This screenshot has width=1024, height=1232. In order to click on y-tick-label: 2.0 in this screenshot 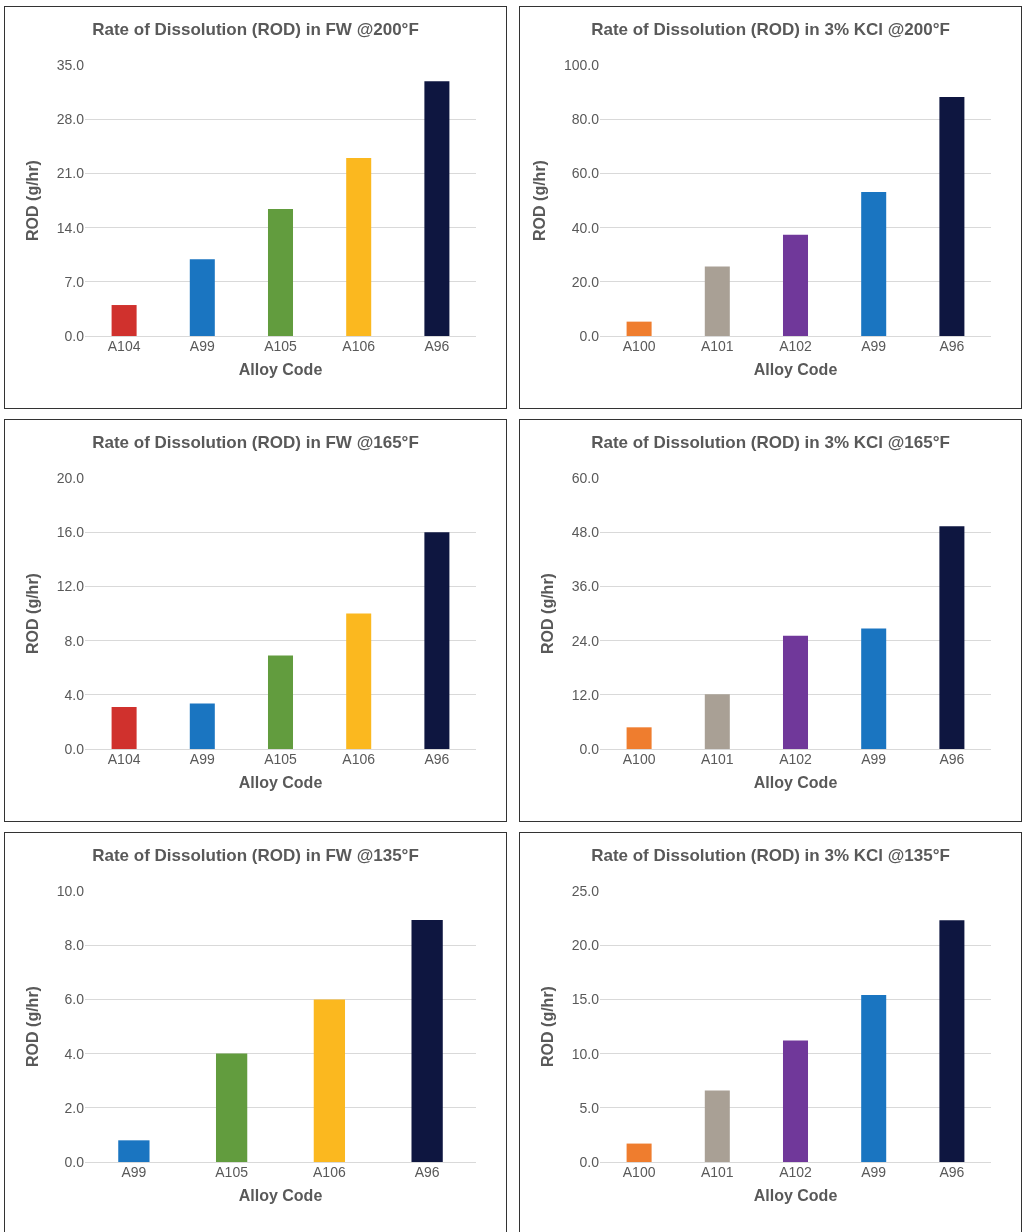, I will do `click(74, 1107)`.